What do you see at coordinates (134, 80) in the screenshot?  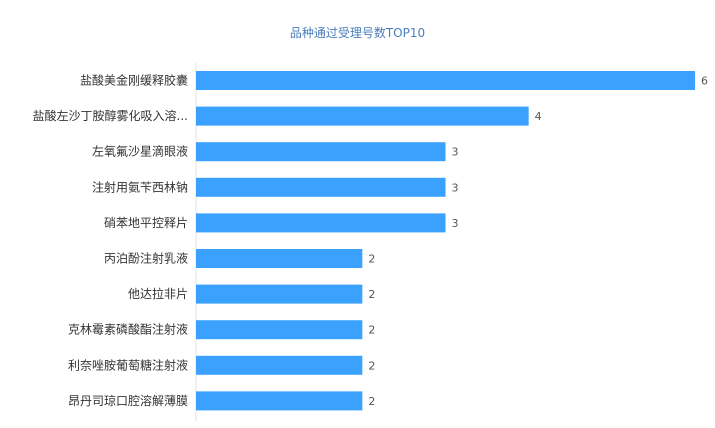 I see `category-label-1: 盐酸美金刚缓释胶囊` at bounding box center [134, 80].